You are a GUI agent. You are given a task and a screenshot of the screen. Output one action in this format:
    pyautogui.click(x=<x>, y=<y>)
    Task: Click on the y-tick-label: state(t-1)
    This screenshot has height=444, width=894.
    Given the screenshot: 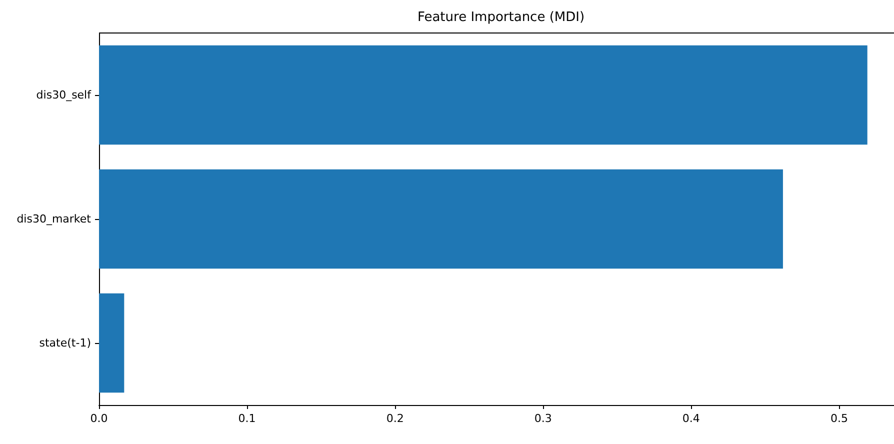 What is the action you would take?
    pyautogui.click(x=65, y=343)
    